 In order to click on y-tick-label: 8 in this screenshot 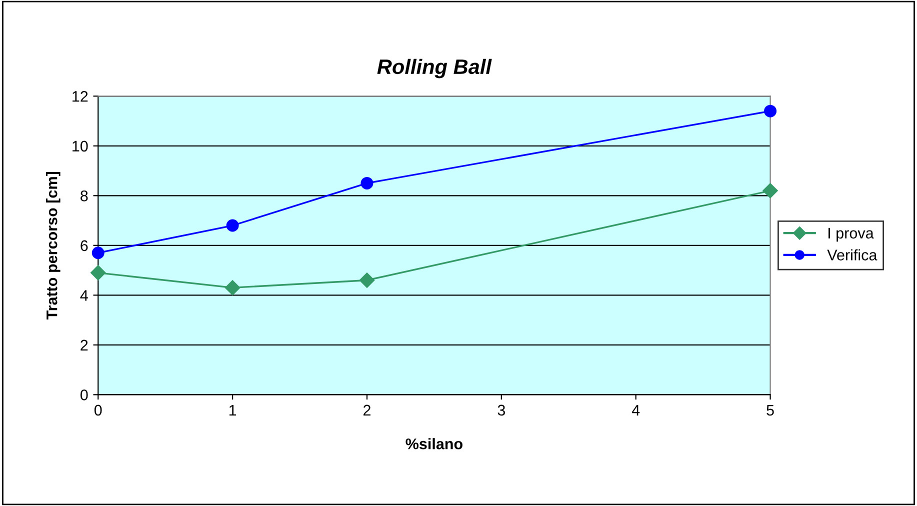, I will do `click(84, 196)`.